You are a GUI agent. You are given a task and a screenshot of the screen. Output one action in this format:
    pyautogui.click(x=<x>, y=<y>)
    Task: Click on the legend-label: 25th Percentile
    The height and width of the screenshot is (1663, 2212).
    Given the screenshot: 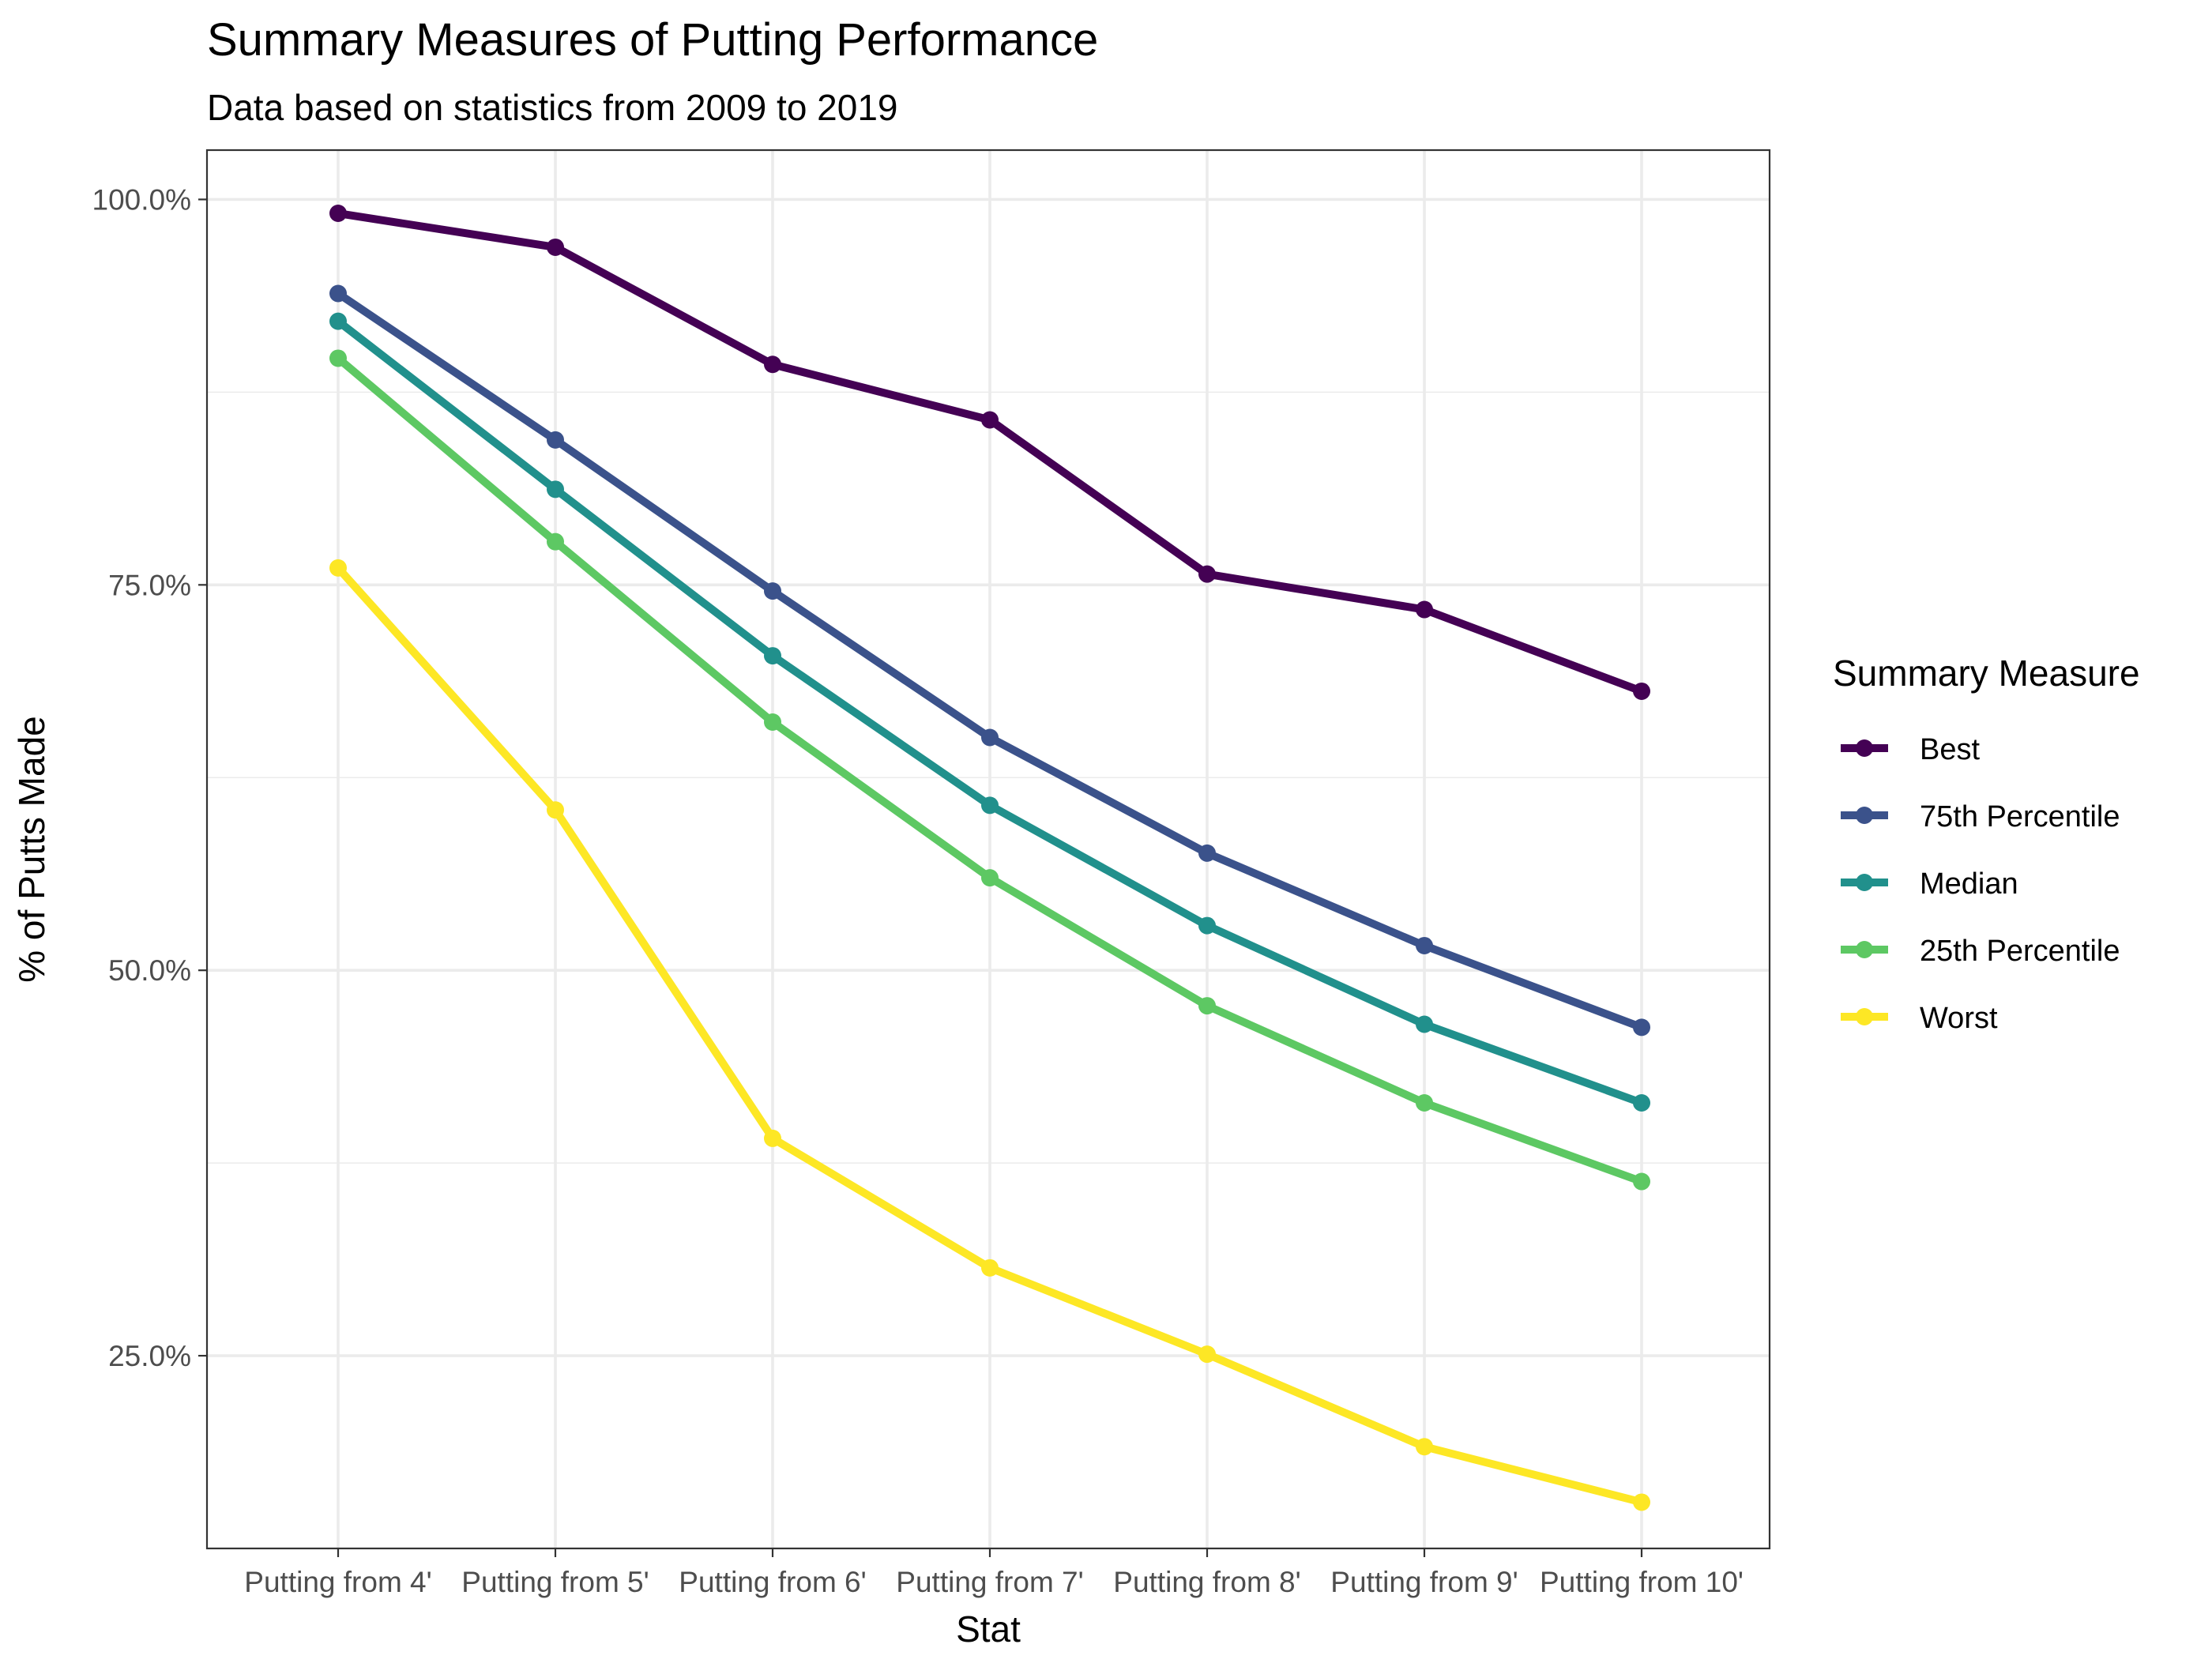 What is the action you would take?
    pyautogui.click(x=2020, y=951)
    